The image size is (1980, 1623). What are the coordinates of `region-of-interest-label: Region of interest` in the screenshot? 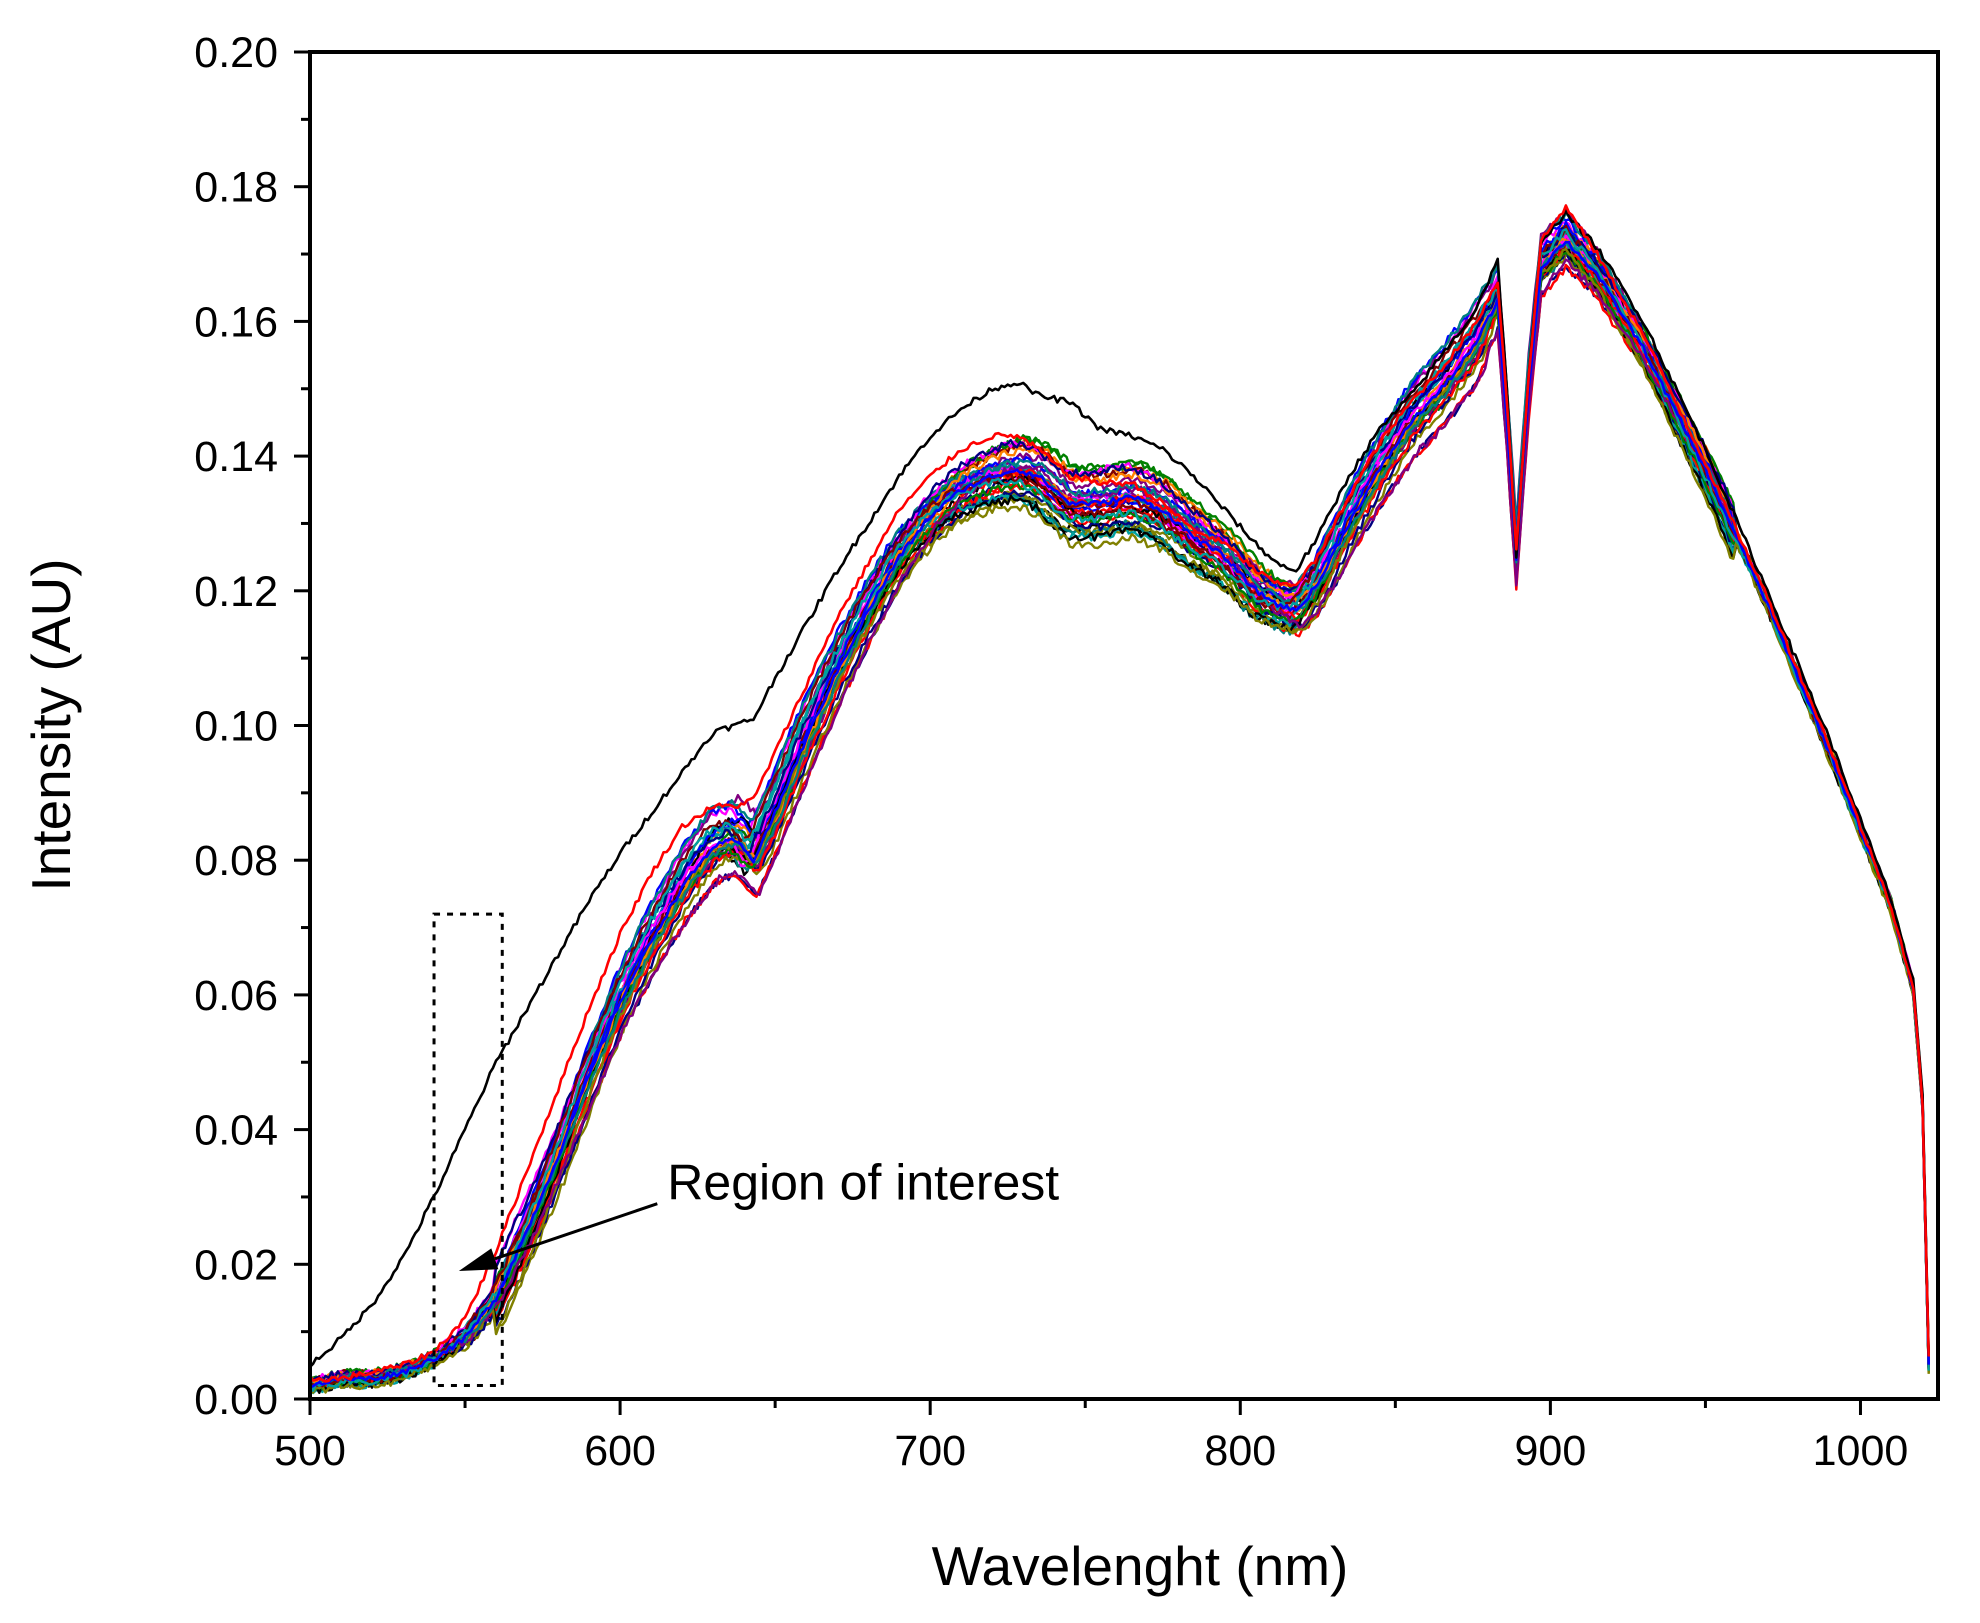 It's located at (863, 1183).